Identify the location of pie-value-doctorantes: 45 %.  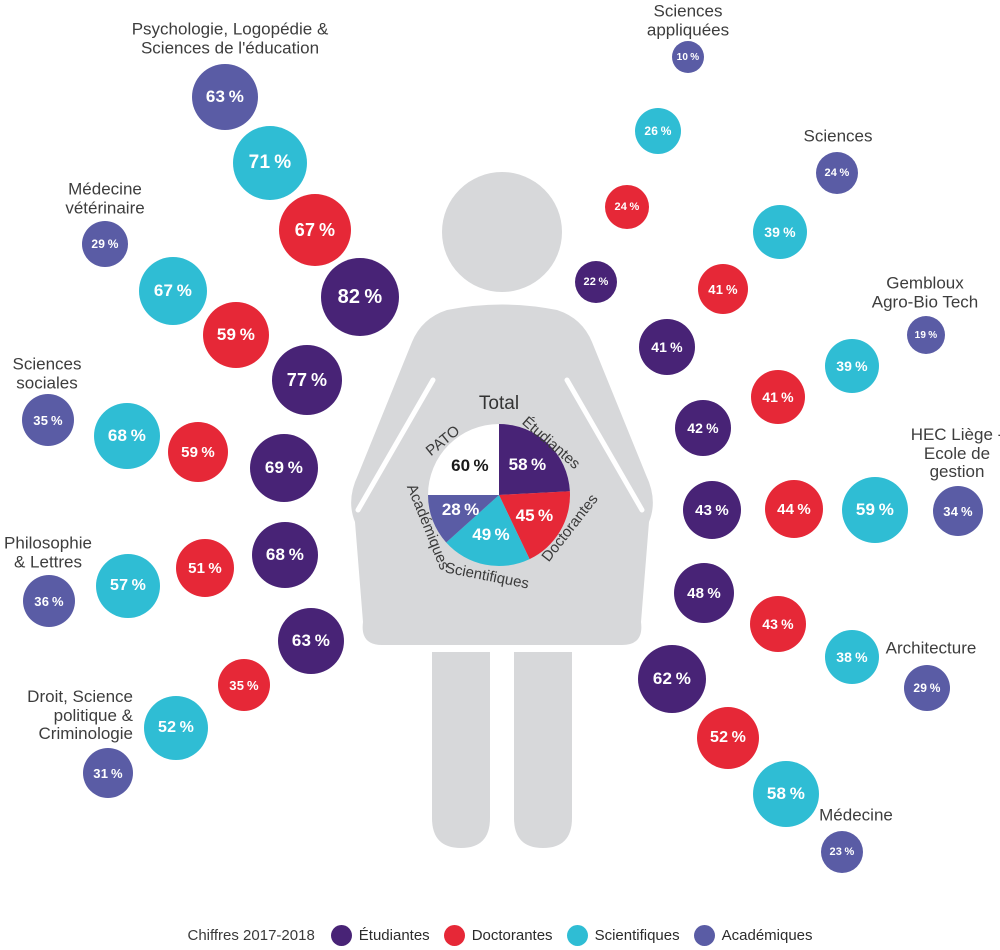
(534, 516).